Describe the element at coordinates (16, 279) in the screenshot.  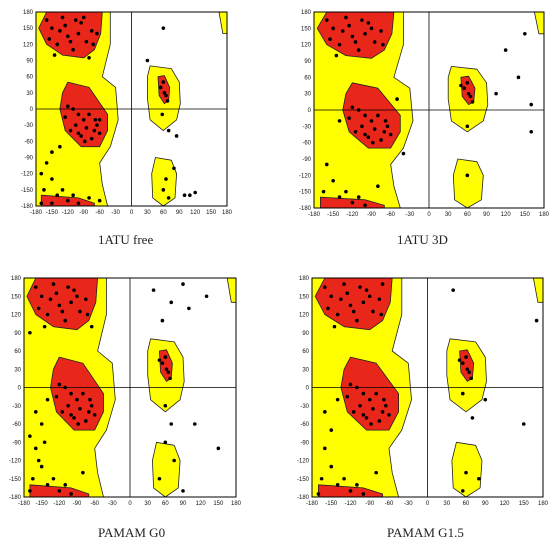
I see `y-tick-label: 180` at that location.